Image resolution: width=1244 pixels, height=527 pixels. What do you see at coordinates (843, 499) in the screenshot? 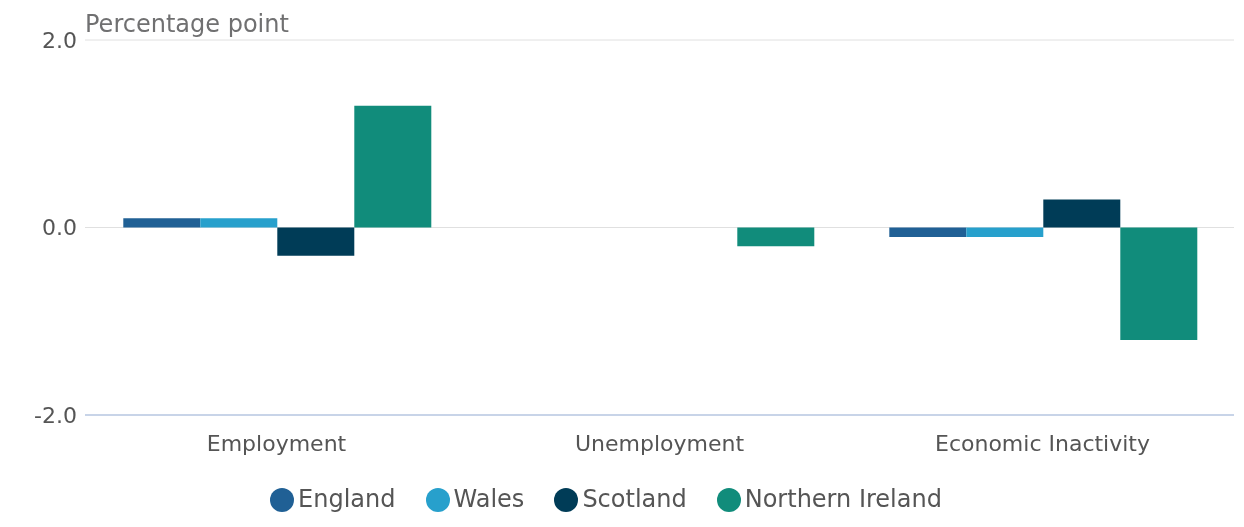
I see `legend-label: Northern Ireland` at bounding box center [843, 499].